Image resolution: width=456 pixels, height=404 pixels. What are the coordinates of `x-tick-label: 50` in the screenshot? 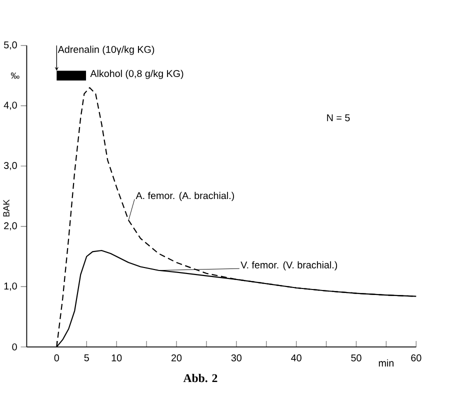 It's located at (356, 358).